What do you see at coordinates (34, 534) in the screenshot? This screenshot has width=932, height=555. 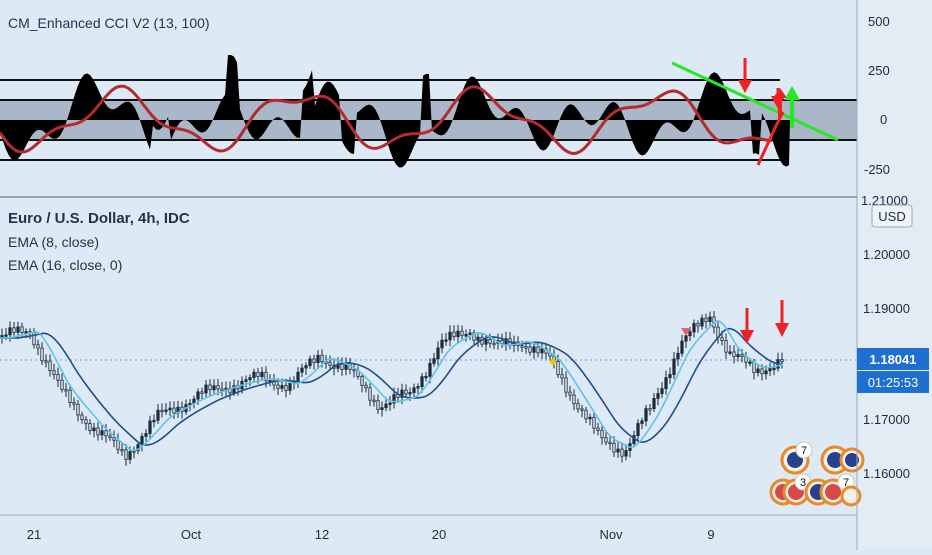 I see `time-label: 21` at bounding box center [34, 534].